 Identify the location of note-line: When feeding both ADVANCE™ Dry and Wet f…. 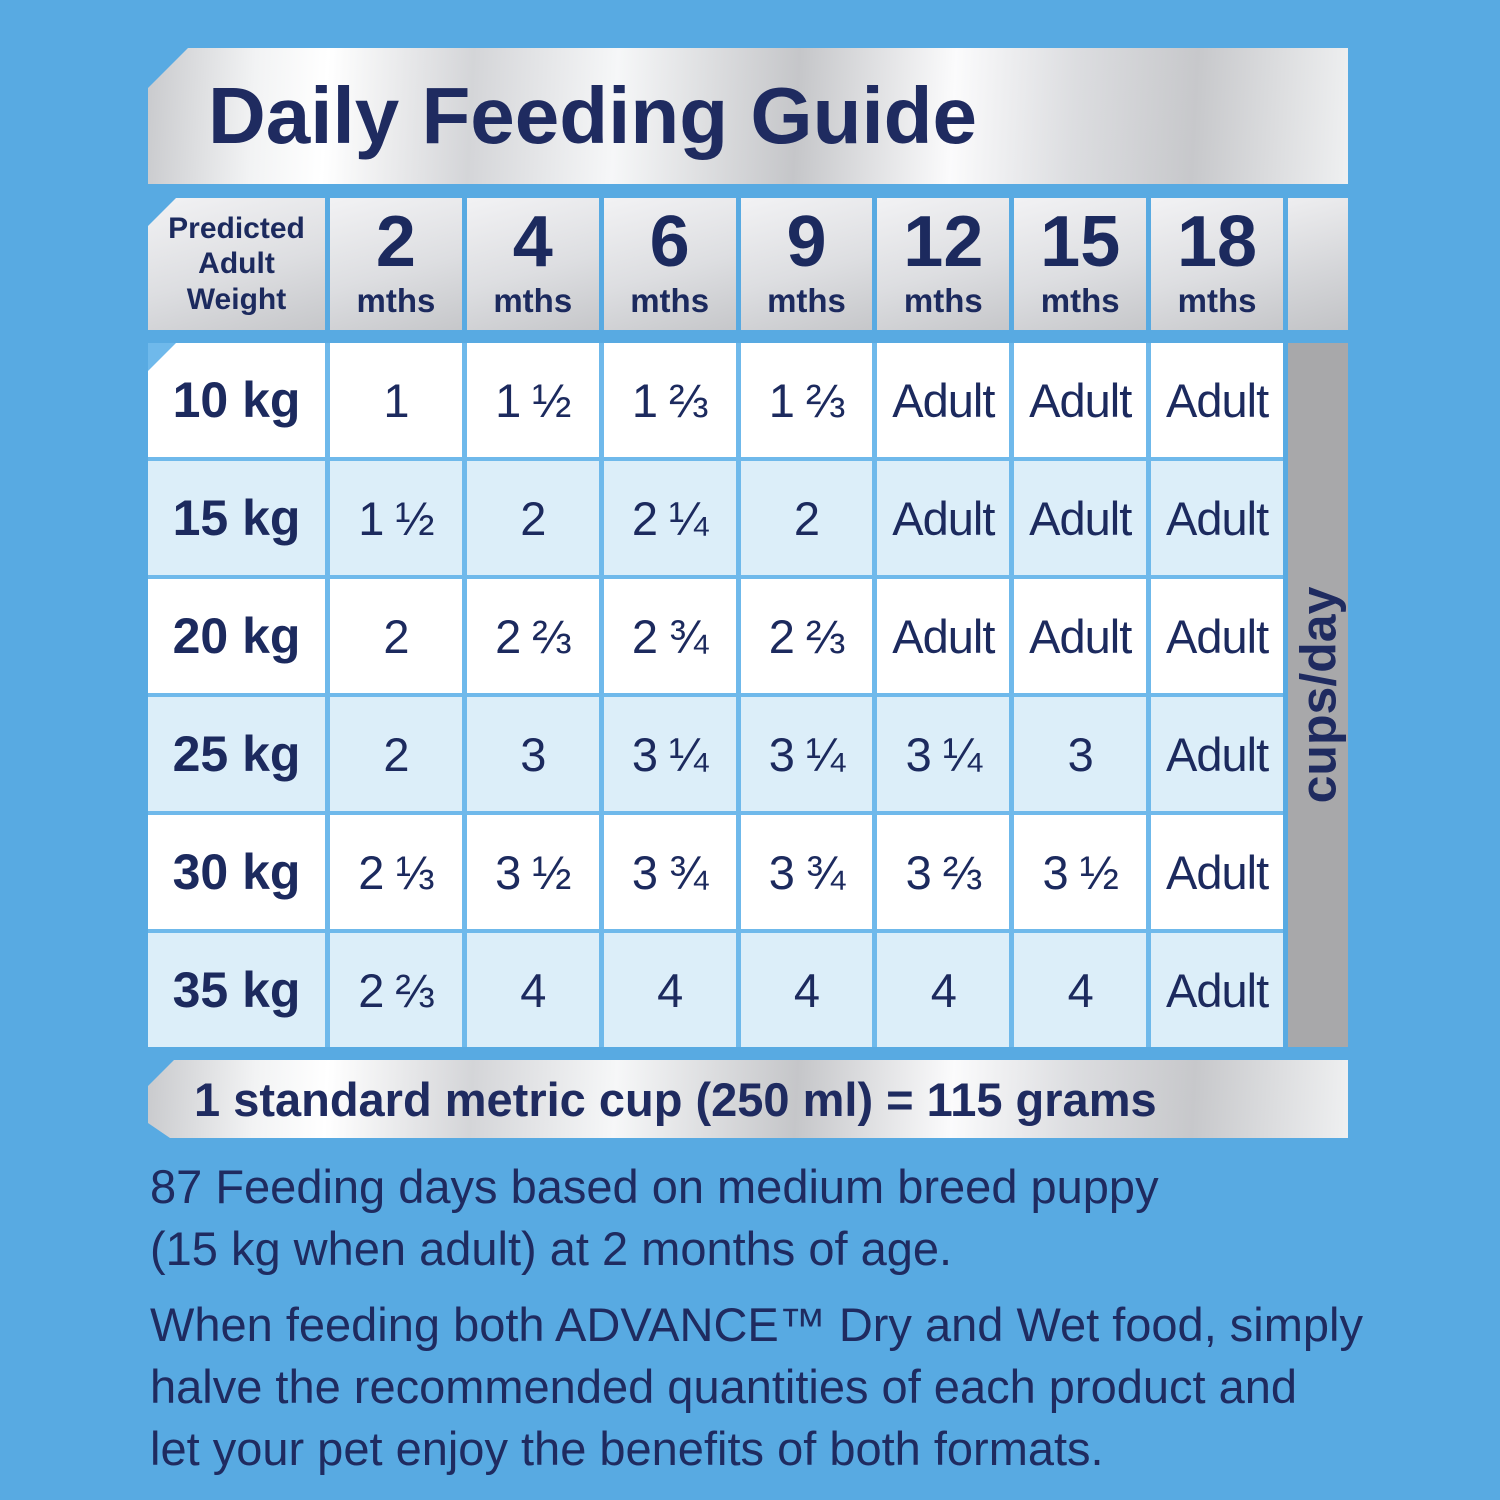
(756, 1324).